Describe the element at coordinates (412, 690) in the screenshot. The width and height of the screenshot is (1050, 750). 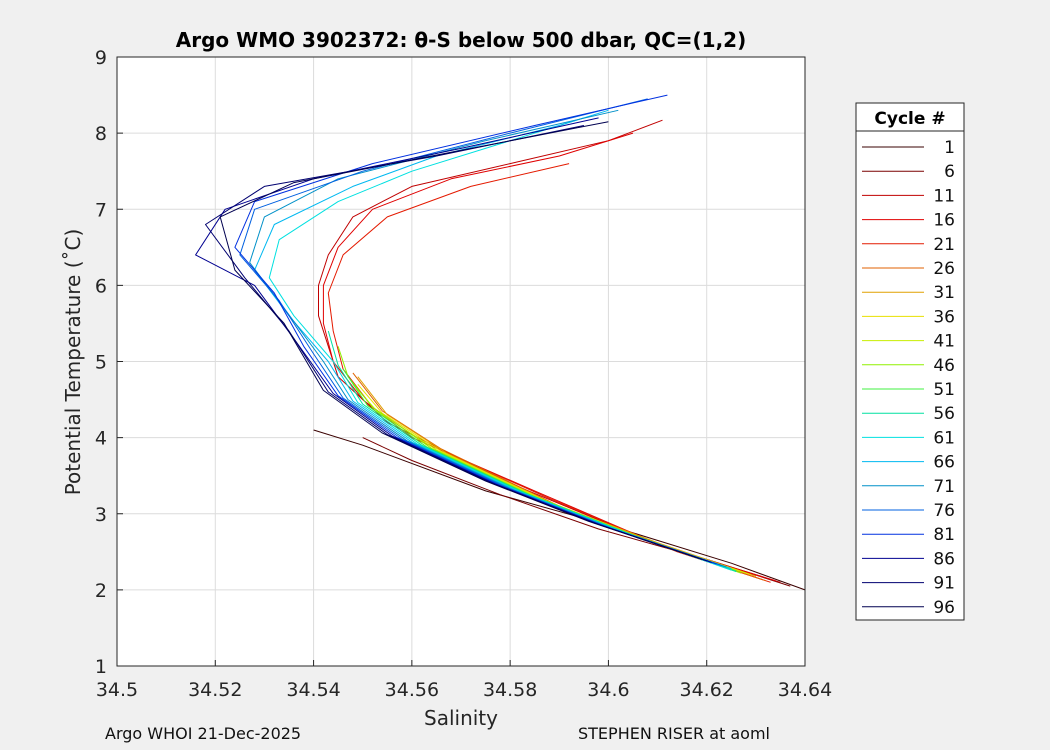
I see `x-tick-label: 34.56` at that location.